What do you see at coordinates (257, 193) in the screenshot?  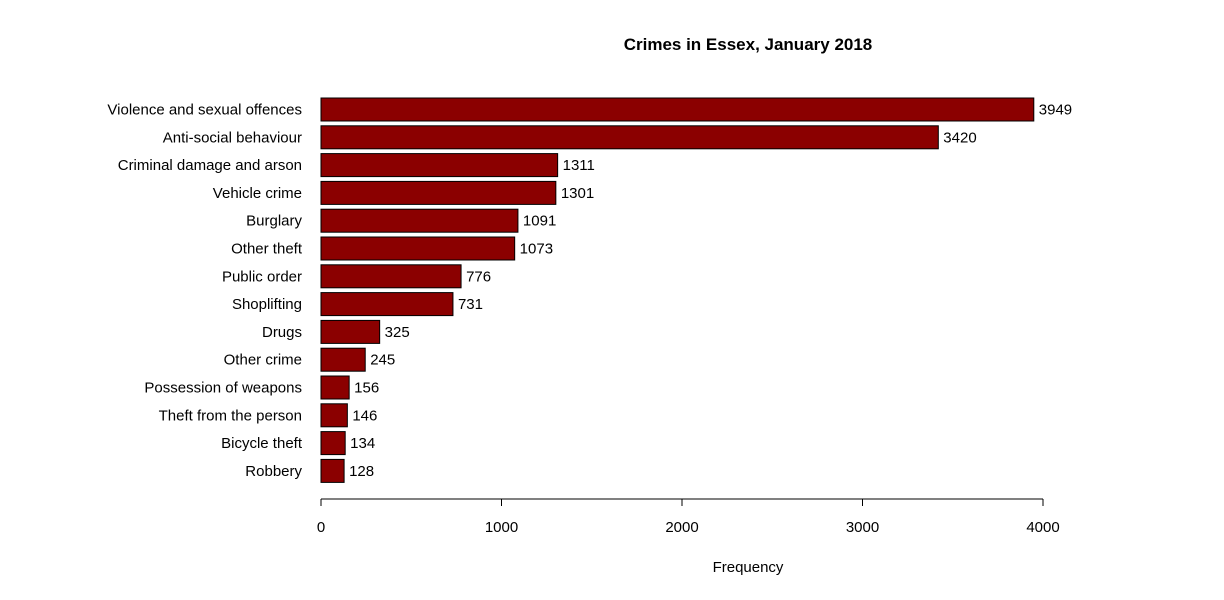 I see `category-label-vehicle-crime: Vehicle crime` at bounding box center [257, 193].